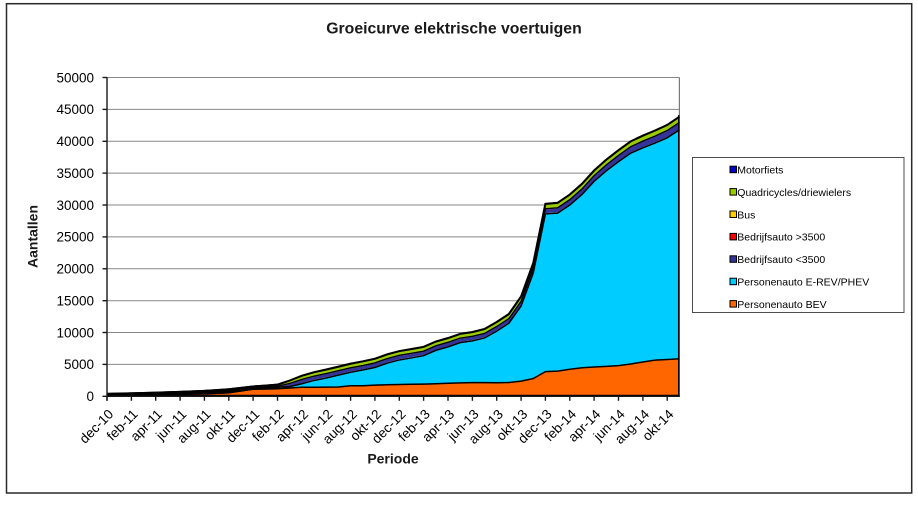 The height and width of the screenshot is (506, 918). Describe the element at coordinates (75, 141) in the screenshot. I see `svg-text: 40000` at that location.